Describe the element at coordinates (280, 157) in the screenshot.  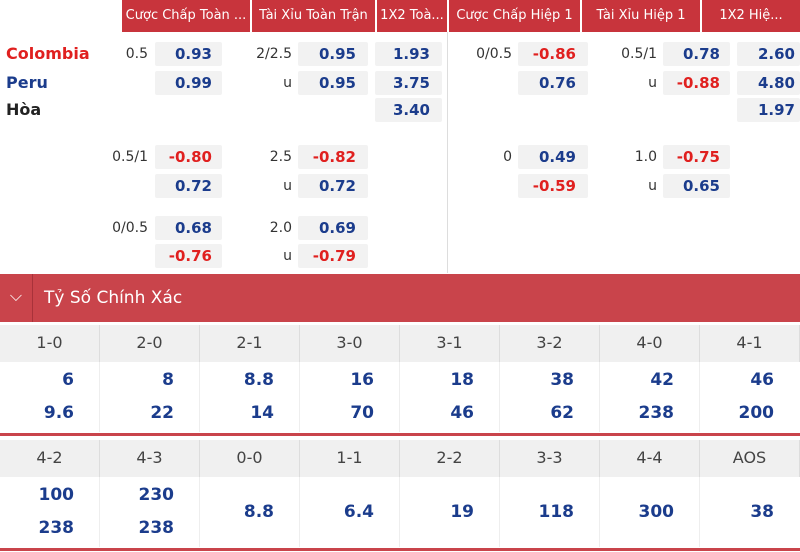
I see `handicap-line: 2.5` at that location.